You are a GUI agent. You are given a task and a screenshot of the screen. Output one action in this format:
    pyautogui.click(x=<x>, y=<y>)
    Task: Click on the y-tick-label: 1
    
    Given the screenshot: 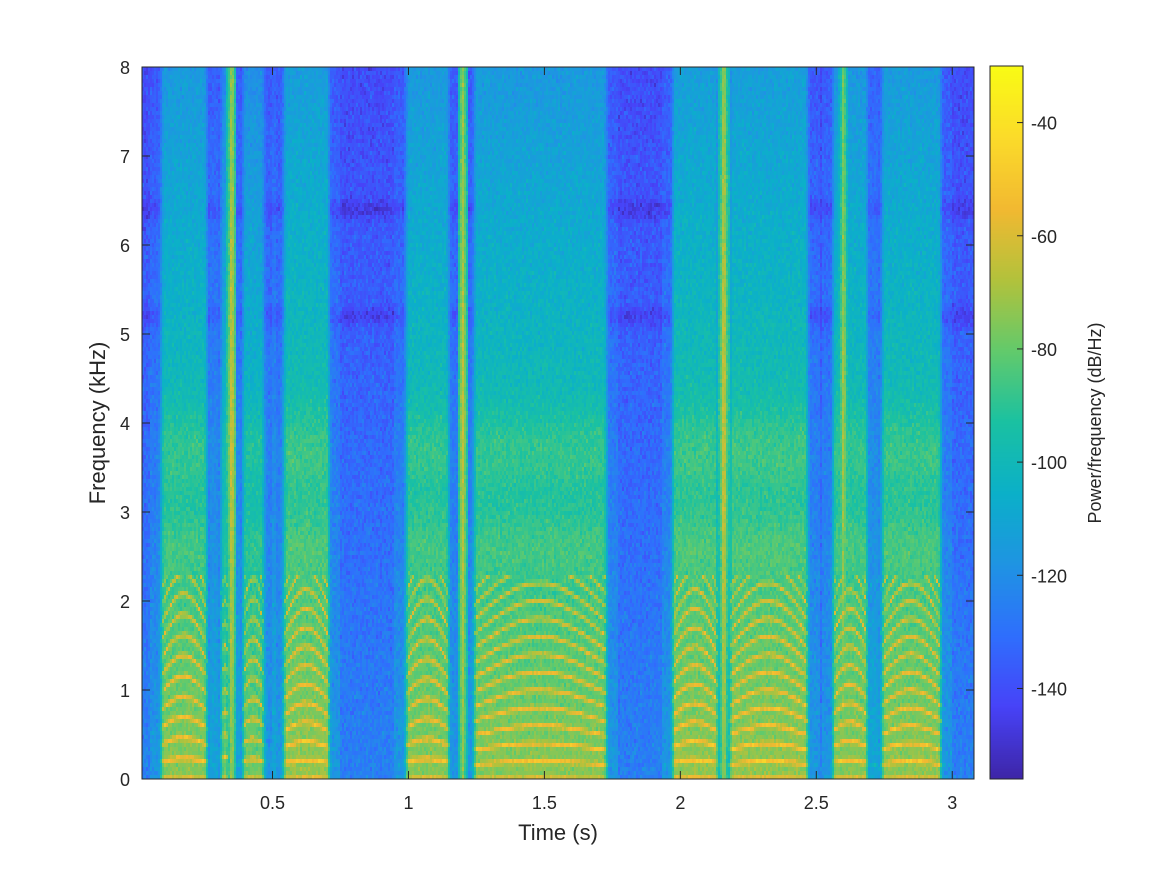 What is the action you would take?
    pyautogui.click(x=125, y=691)
    